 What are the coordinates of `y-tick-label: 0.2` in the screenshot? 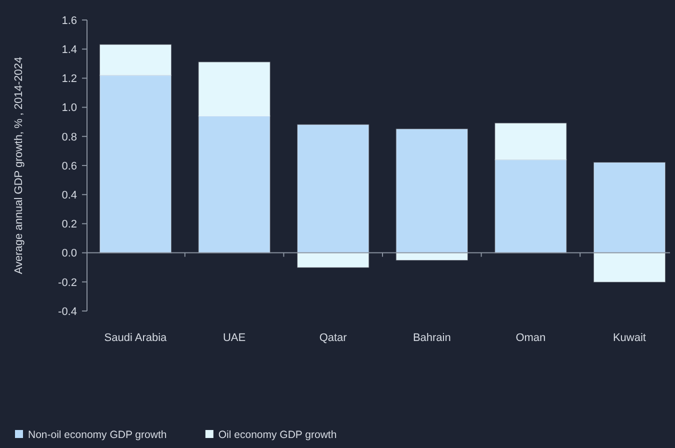 It's located at (69, 224).